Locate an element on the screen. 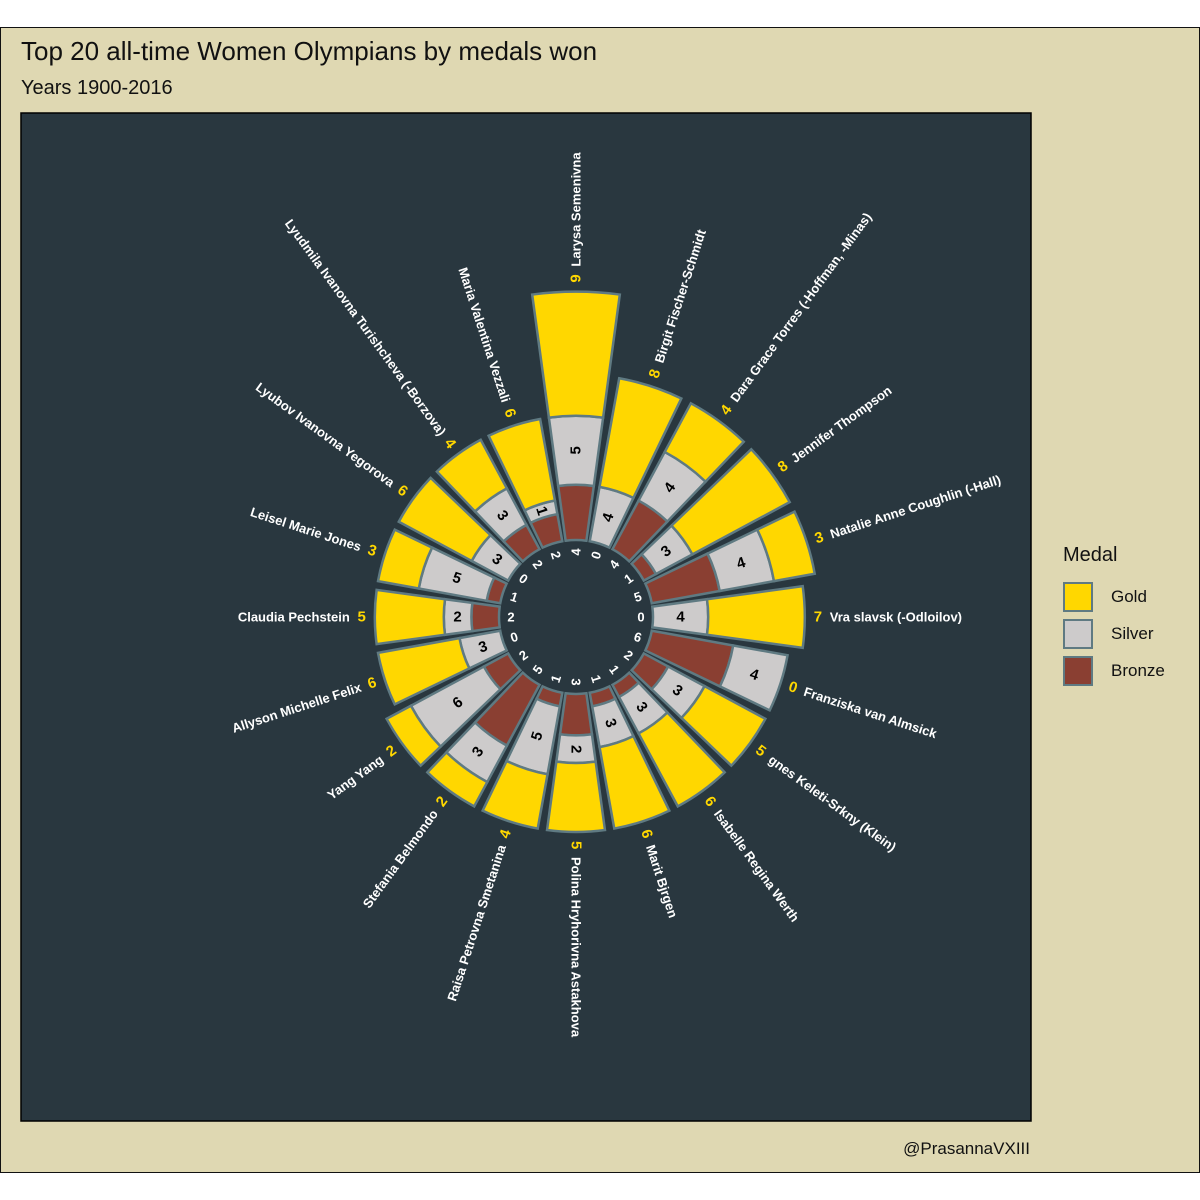 This screenshot has width=1200, height=1200. legend-swatch-gold is located at coordinates (1078, 596).